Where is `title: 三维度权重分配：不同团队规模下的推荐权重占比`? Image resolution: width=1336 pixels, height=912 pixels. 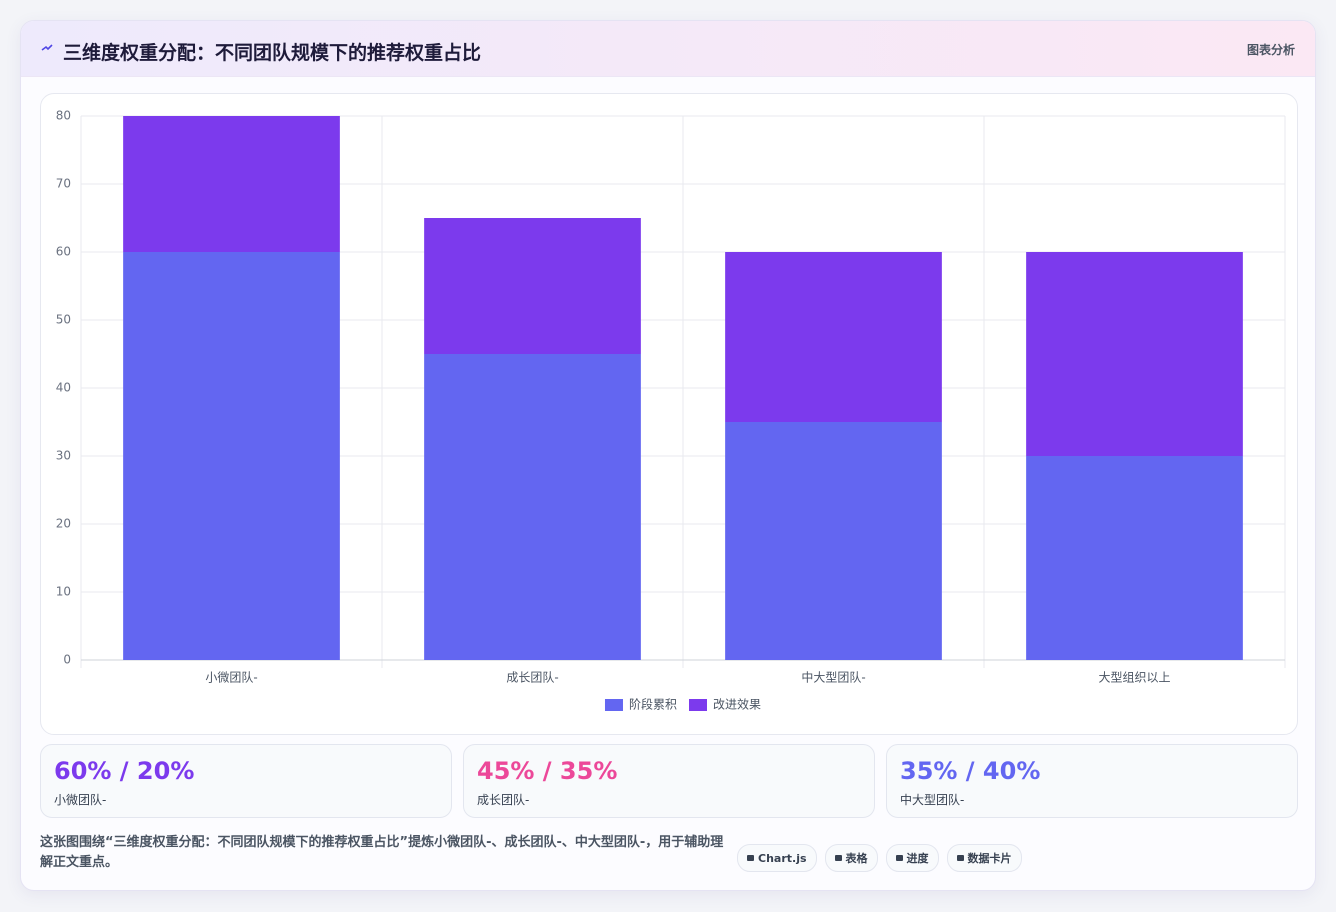 title: 三维度权重分配：不同团队规模下的推荐权重占比 is located at coordinates (272, 53).